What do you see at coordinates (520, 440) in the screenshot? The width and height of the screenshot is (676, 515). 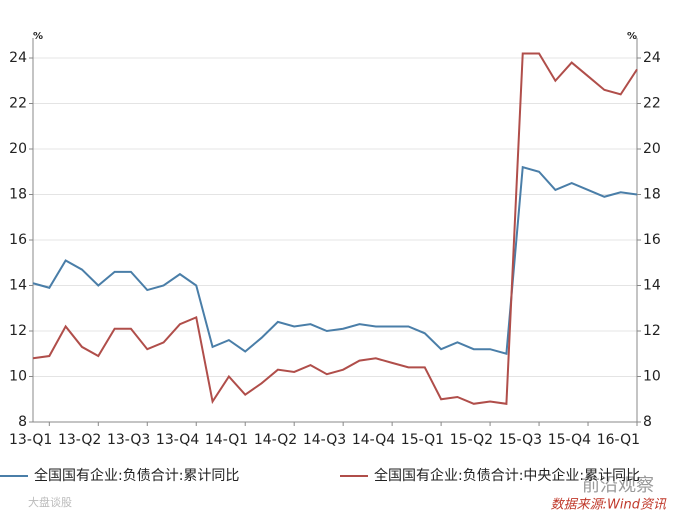 I see `x-tick-label: 15-Q3` at bounding box center [520, 440].